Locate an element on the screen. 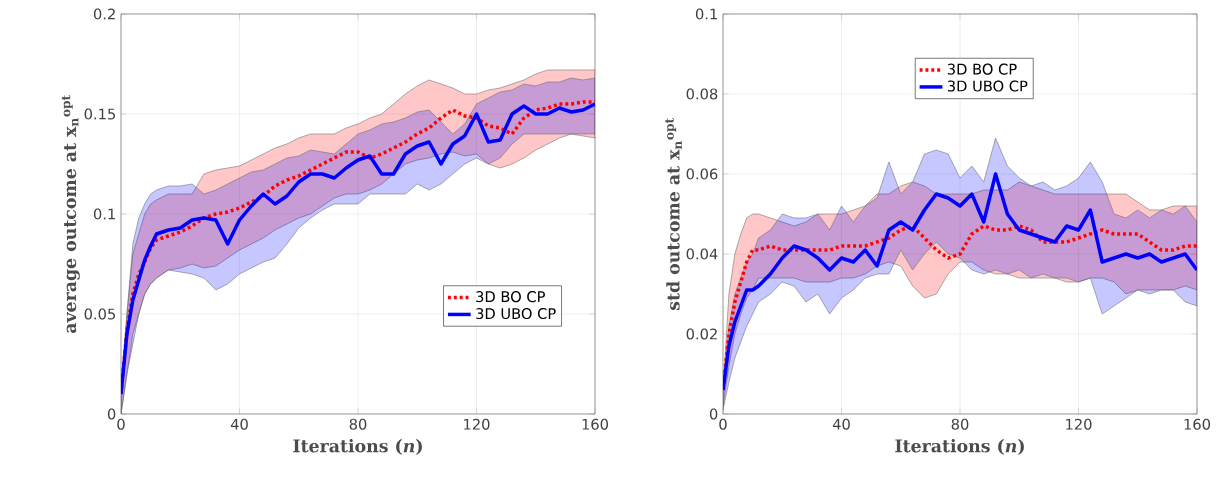  y-axis-title: std outcome at x$_{n}$opt is located at coordinates (673, 214).